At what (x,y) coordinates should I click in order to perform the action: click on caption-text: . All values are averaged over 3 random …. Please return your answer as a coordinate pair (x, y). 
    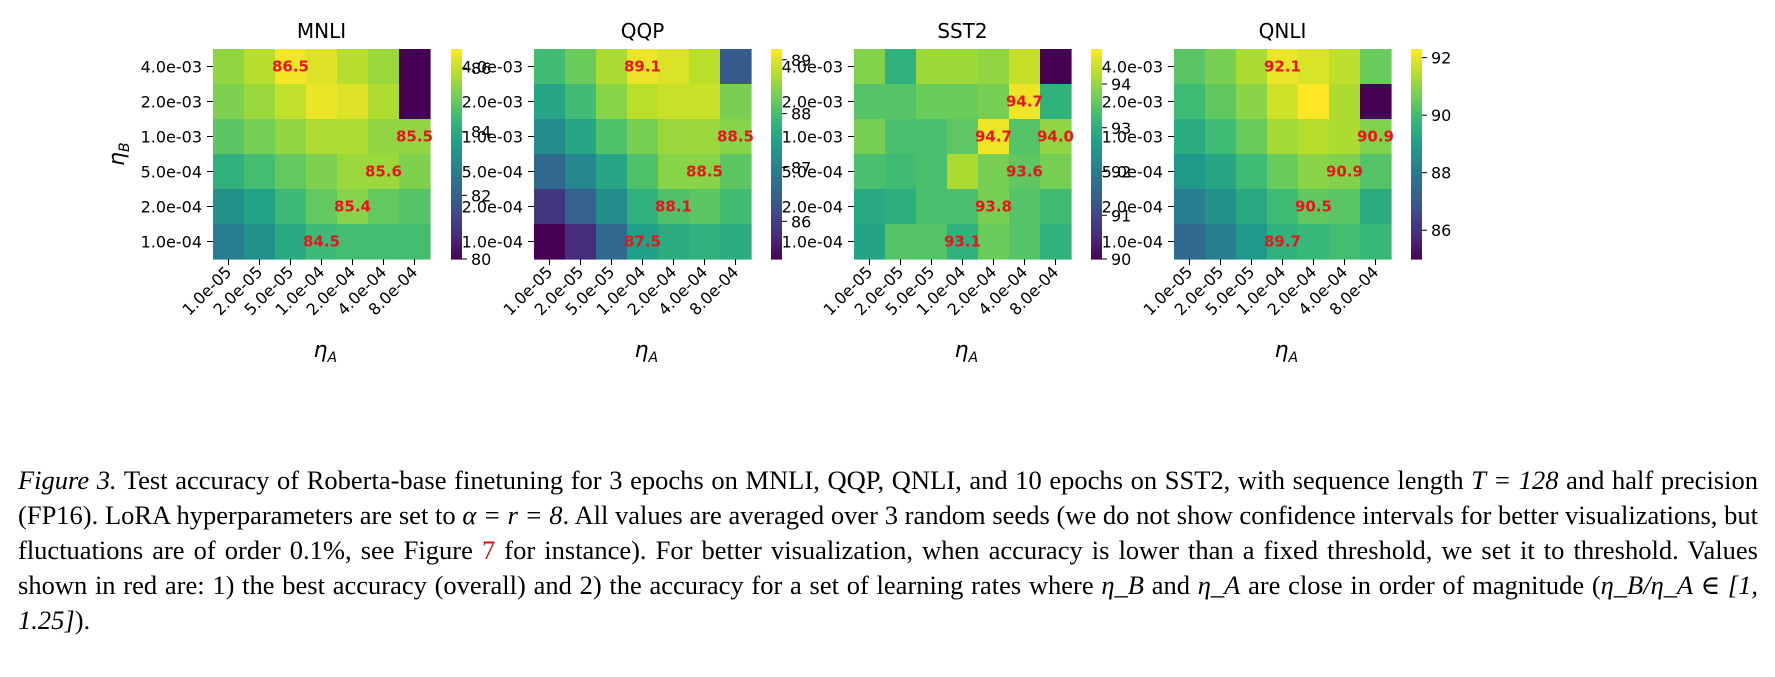
    Looking at the image, I should click on (888, 532).